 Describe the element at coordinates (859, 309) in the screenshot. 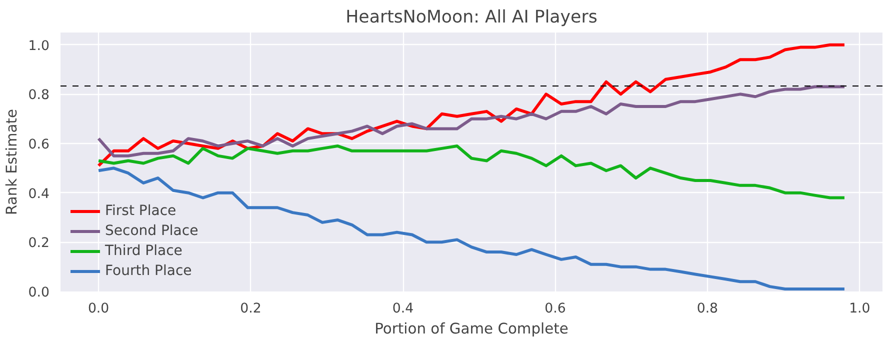

I see `x-tick-label: 1.0` at that location.